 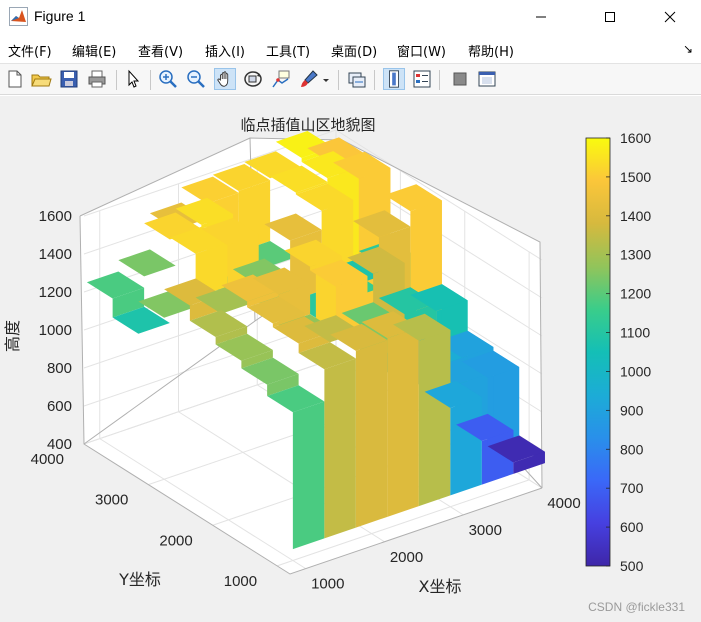 I want to click on menu-file: 文件(F), so click(x=30, y=52).